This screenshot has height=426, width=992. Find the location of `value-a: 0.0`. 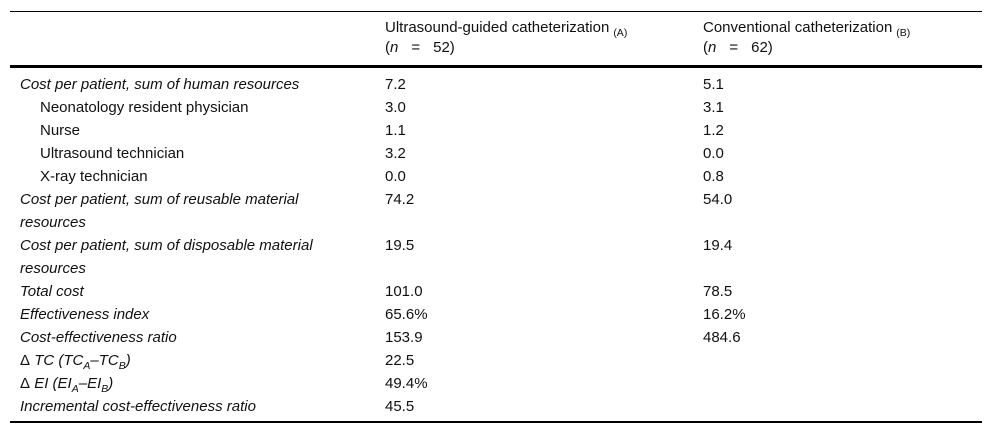

value-a: 0.0 is located at coordinates (395, 176).